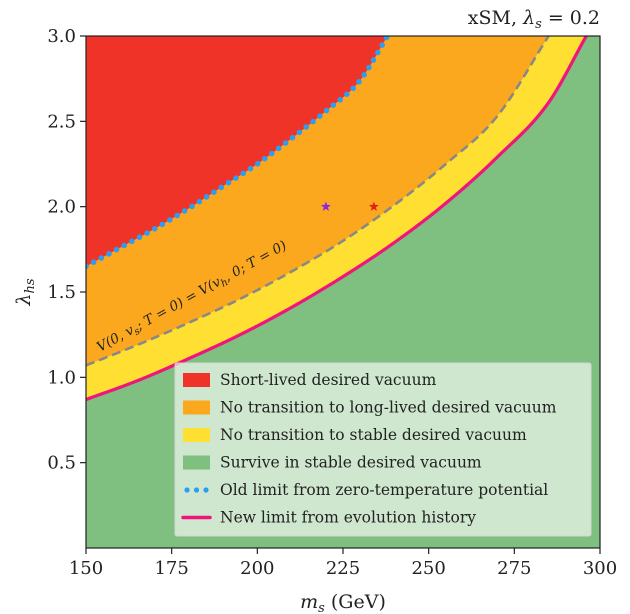 This screenshot has height=614, width=630. I want to click on x-tick-label: 275, so click(514, 568).